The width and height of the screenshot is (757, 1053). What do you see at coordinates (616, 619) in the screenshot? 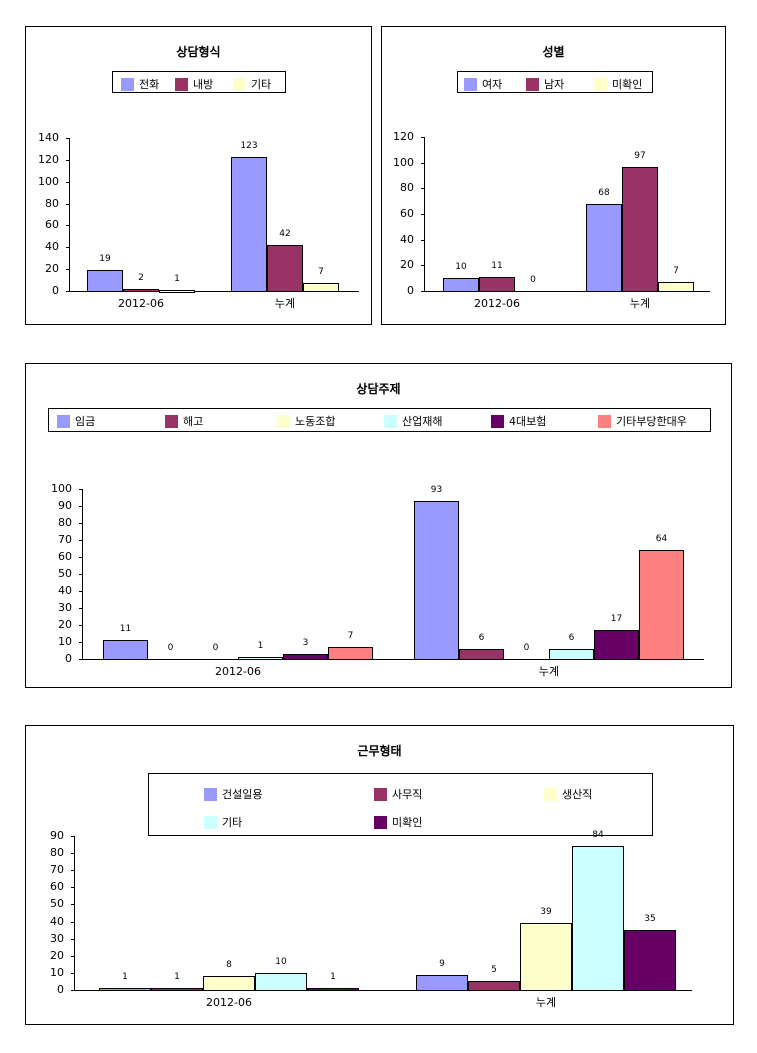
I see `value-label: 17` at bounding box center [616, 619].